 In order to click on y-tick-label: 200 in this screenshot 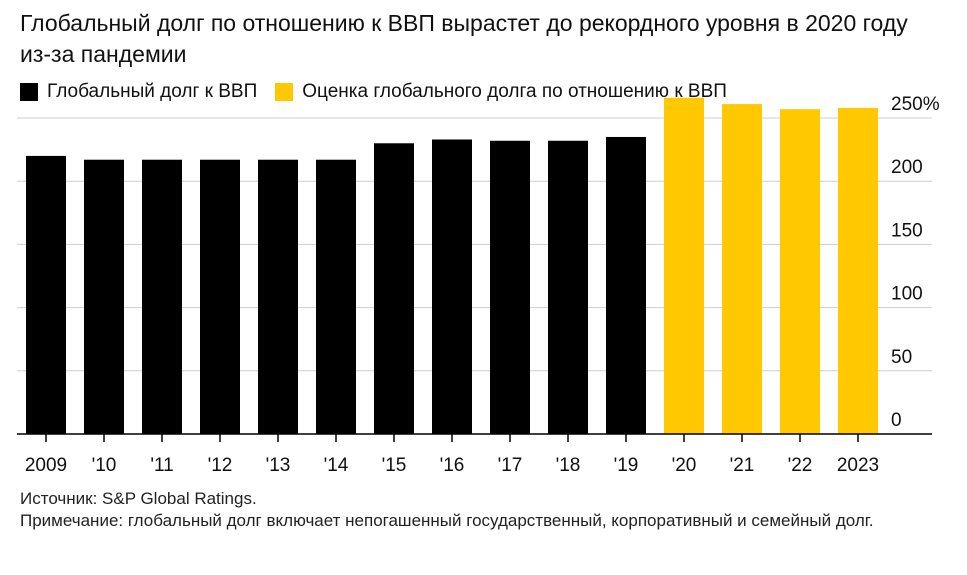, I will do `click(907, 167)`.